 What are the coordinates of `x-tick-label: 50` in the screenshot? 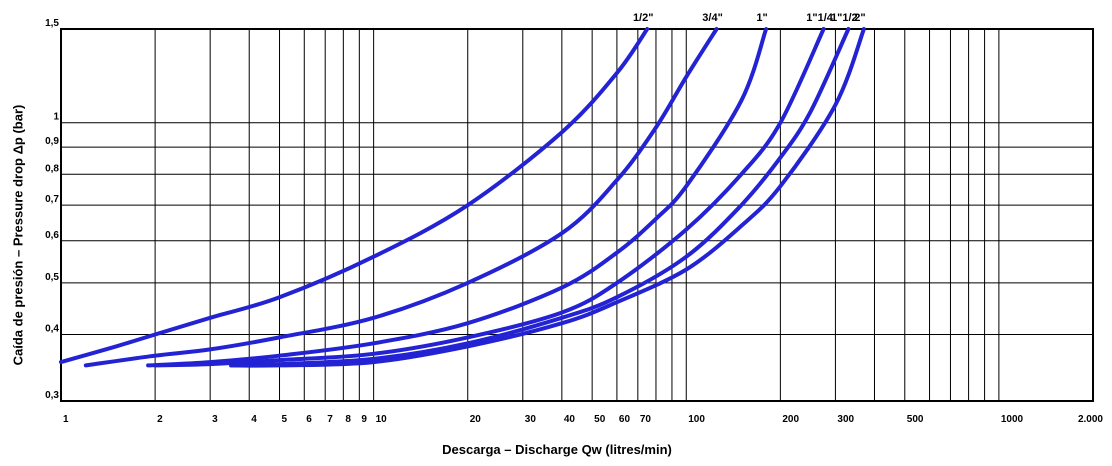 It's located at (600, 419).